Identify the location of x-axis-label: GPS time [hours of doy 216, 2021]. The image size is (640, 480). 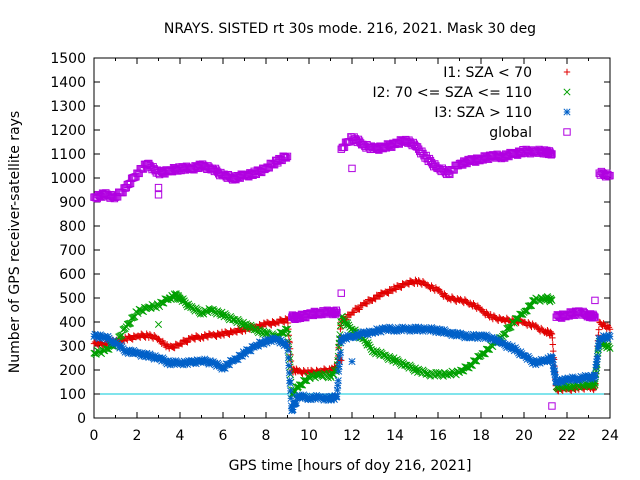
(350, 466).